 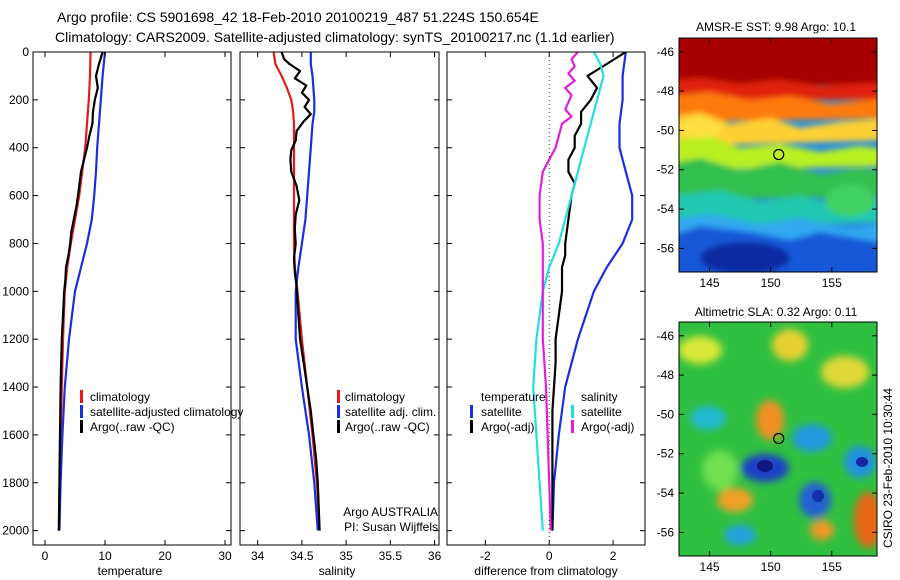 What do you see at coordinates (888, 468) in the screenshot?
I see `footer-credit: CSIRO 23-Feb-2010 10:30:44` at bounding box center [888, 468].